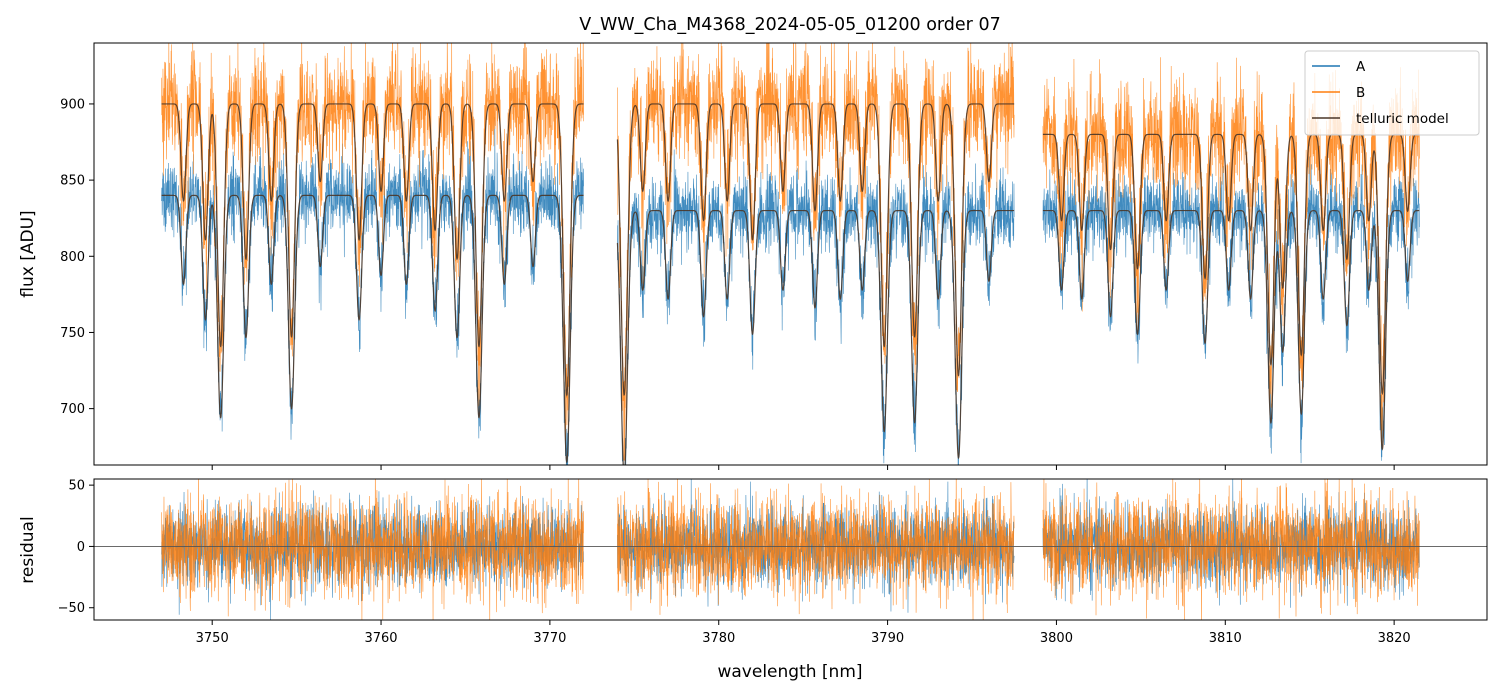  What do you see at coordinates (71, 608) in the screenshot?
I see `bottom-y-tick-label: −50` at bounding box center [71, 608].